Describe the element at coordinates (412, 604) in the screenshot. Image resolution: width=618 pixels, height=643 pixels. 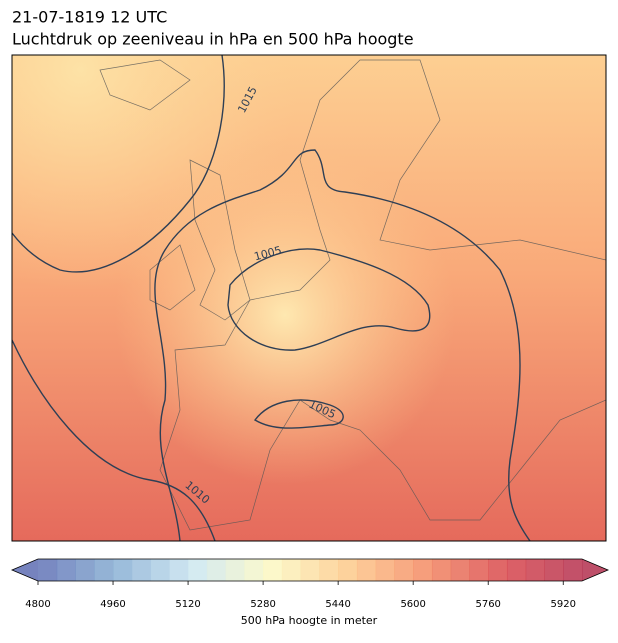
I see `colorbar-tick-label: 5600` at that location.